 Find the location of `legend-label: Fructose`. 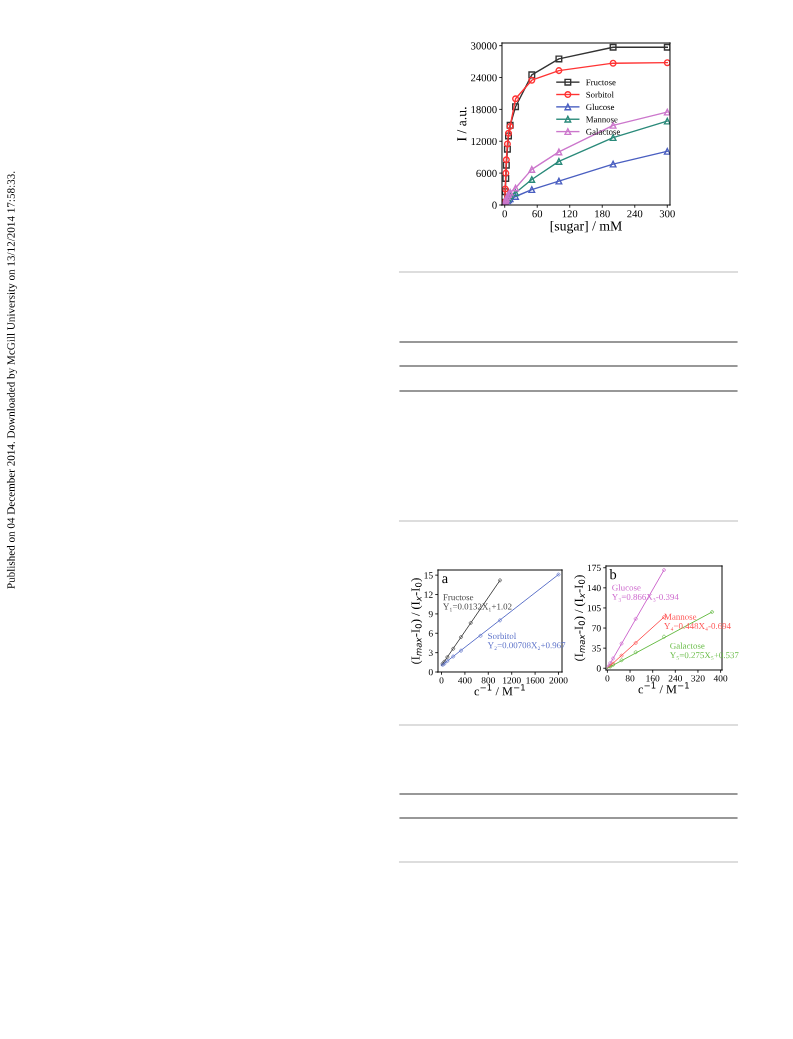

legend-label: Fructose is located at coordinates (601, 82).